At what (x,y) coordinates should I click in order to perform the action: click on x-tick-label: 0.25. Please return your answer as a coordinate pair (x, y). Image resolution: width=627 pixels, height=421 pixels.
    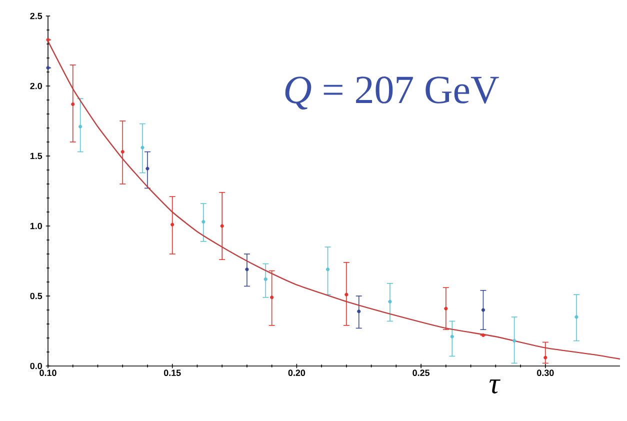
    Looking at the image, I should click on (421, 373).